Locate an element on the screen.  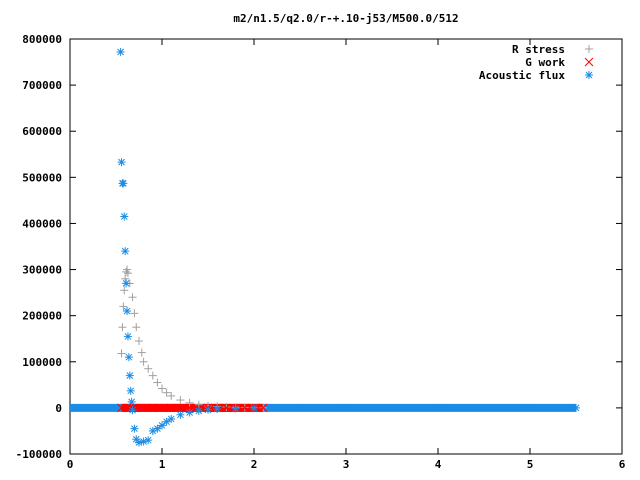
y-tick-label: 300000 is located at coordinates (42, 270).